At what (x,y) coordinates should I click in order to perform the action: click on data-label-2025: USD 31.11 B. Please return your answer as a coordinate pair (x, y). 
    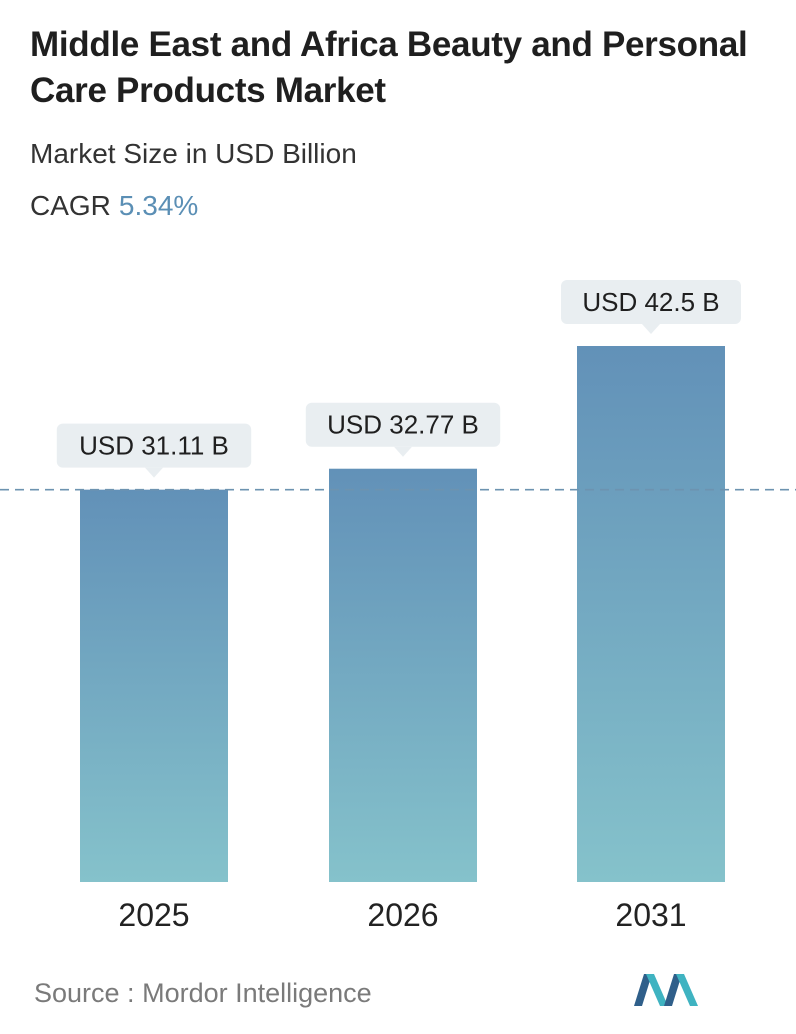
    Looking at the image, I should click on (154, 450).